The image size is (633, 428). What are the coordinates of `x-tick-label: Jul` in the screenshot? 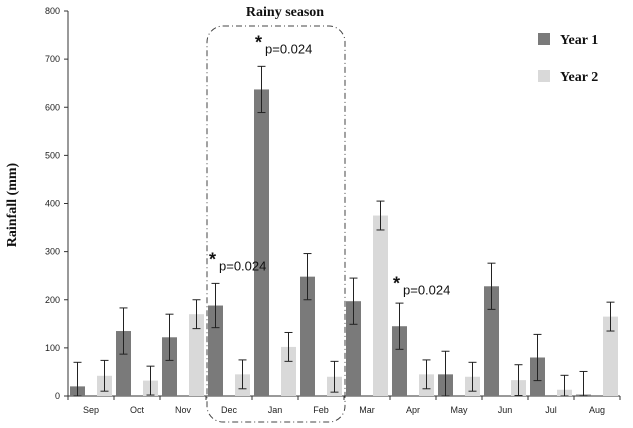 It's located at (551, 410).